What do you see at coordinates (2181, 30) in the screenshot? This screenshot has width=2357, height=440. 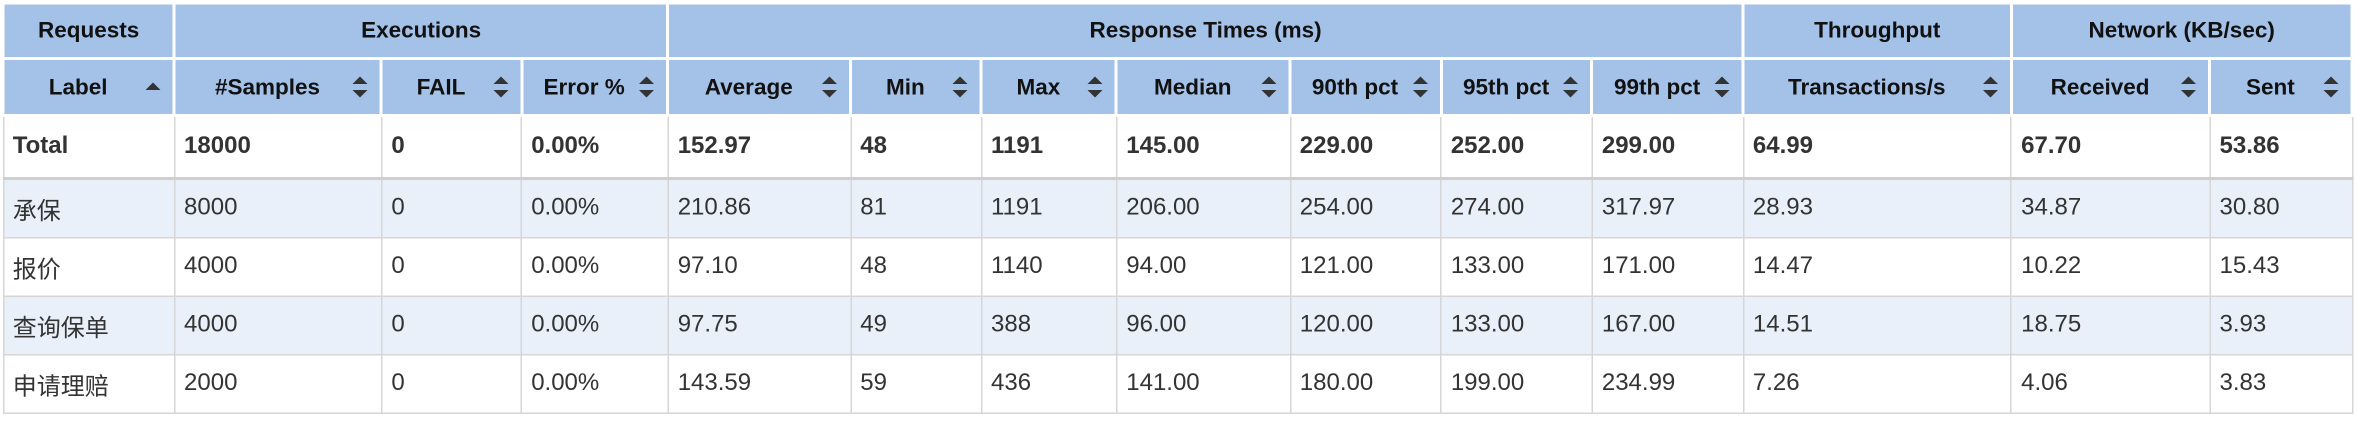 I see `group-header-network: Network (KB/sec)` at bounding box center [2181, 30].